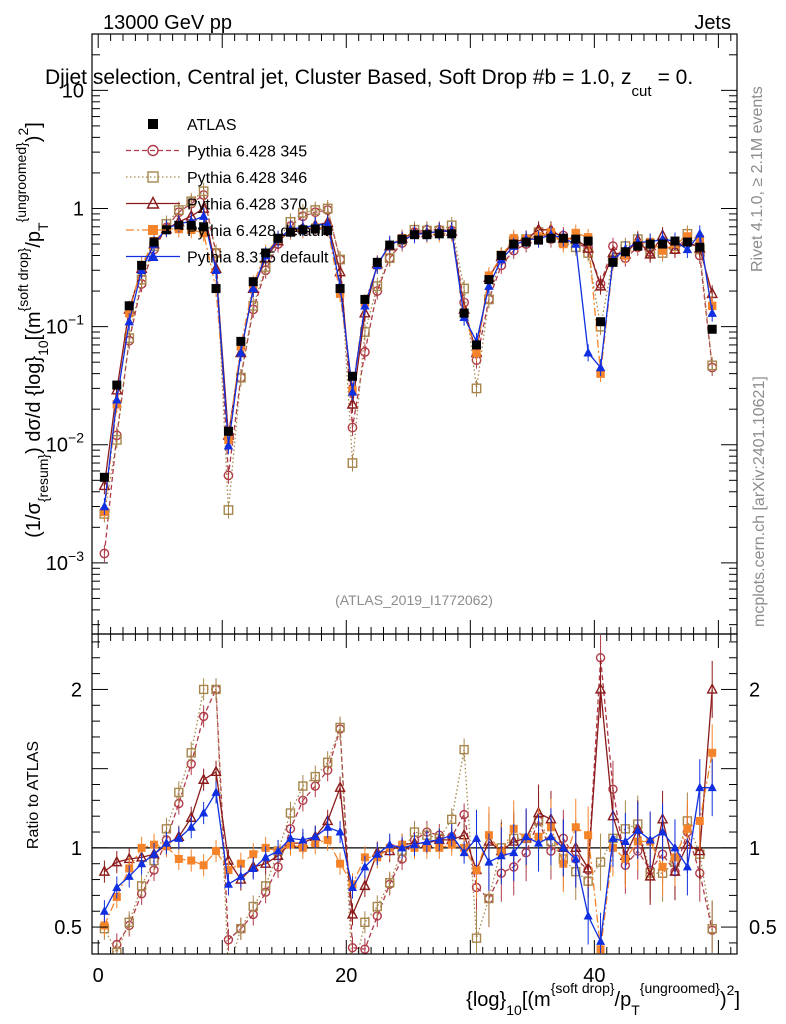 The width and height of the screenshot is (786, 1024). What do you see at coordinates (712, 23) in the screenshot?
I see `process-label: Jets` at bounding box center [712, 23].